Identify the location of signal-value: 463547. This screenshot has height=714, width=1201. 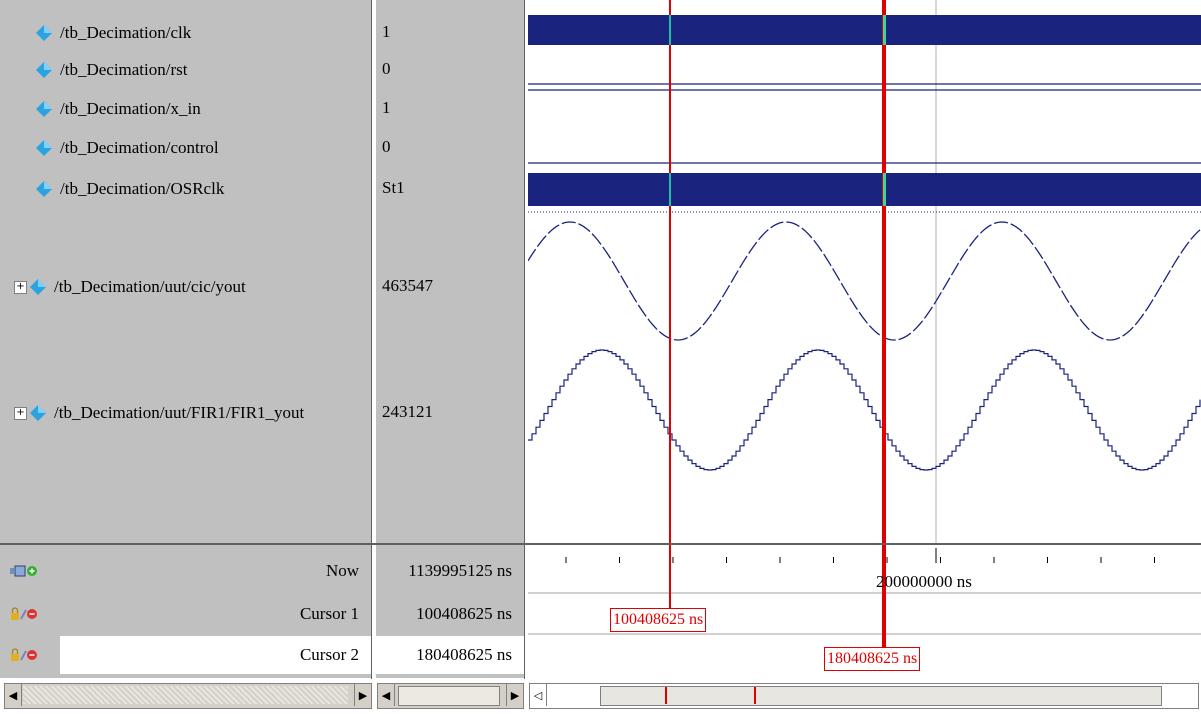
(407, 285).